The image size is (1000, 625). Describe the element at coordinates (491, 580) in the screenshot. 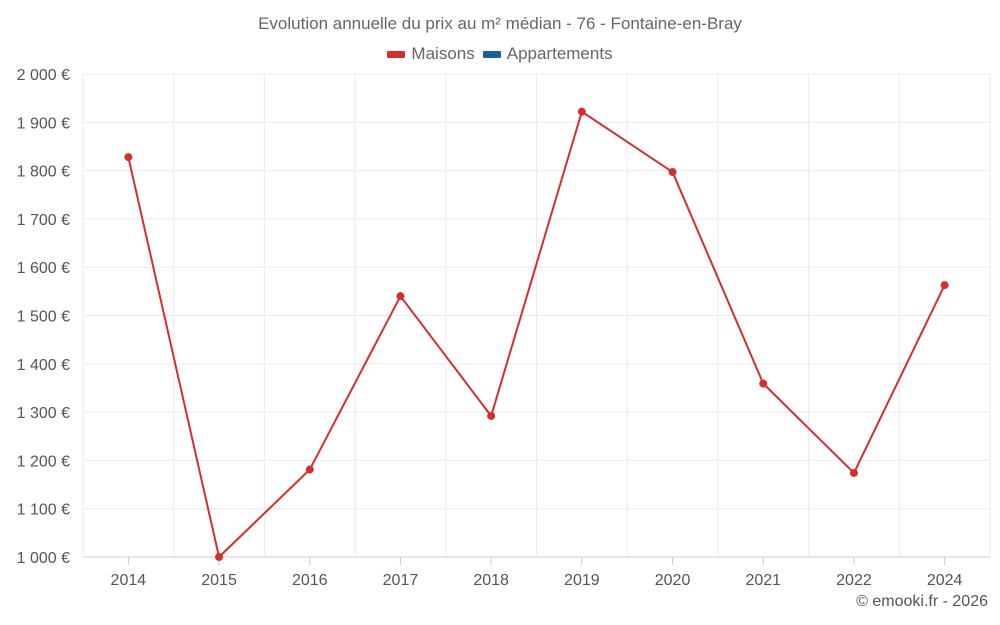

I see `x-tick-label: 2018` at that location.